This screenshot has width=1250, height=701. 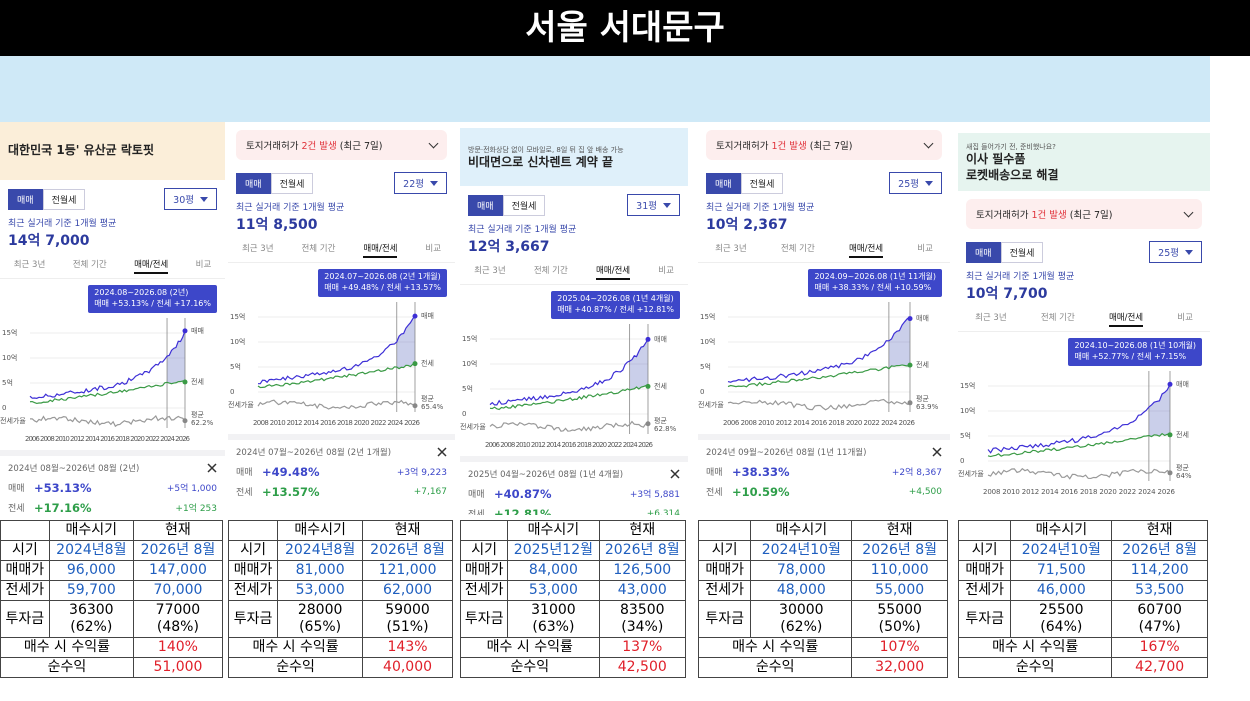 What do you see at coordinates (341, 145) in the screenshot?
I see `deal-alert: 토지거래허가 2건 발생 (최근 7일)` at bounding box center [341, 145].